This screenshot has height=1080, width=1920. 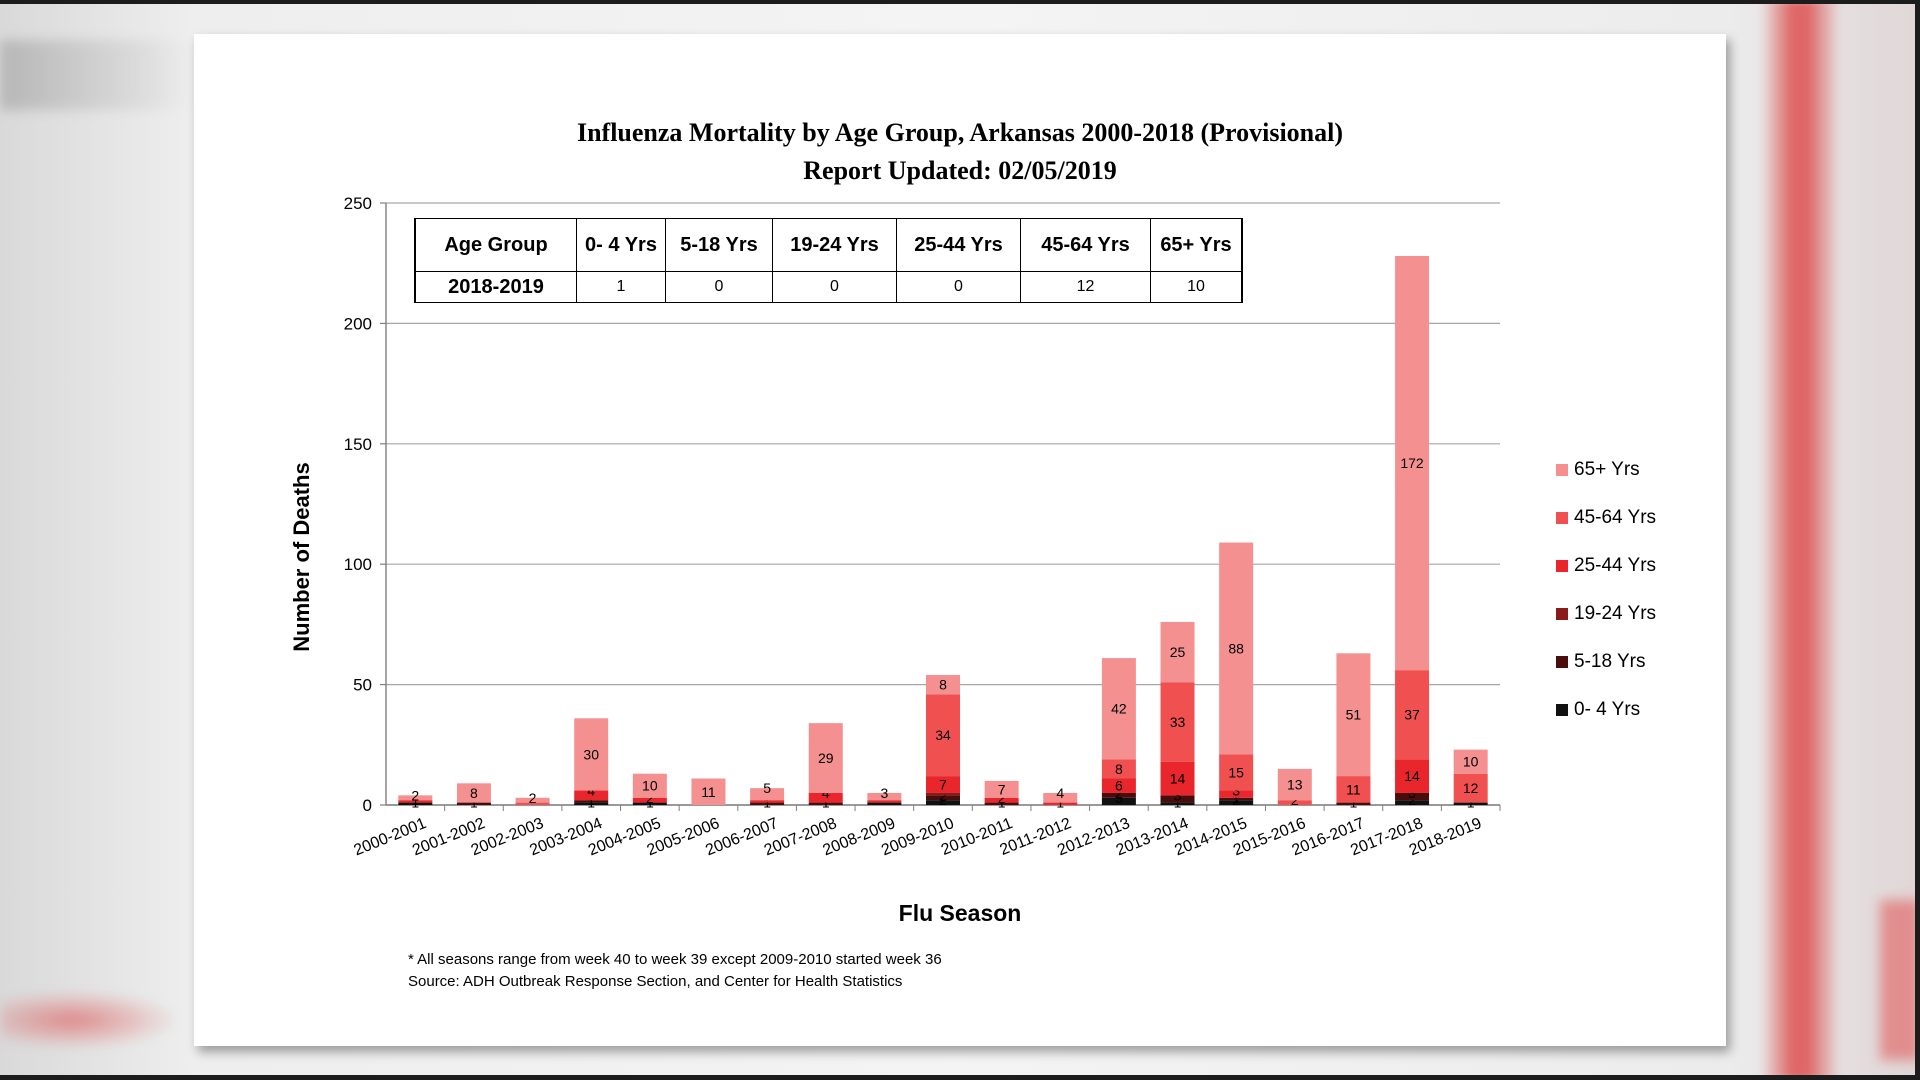 I want to click on frame-border-right, so click(x=1917, y=540).